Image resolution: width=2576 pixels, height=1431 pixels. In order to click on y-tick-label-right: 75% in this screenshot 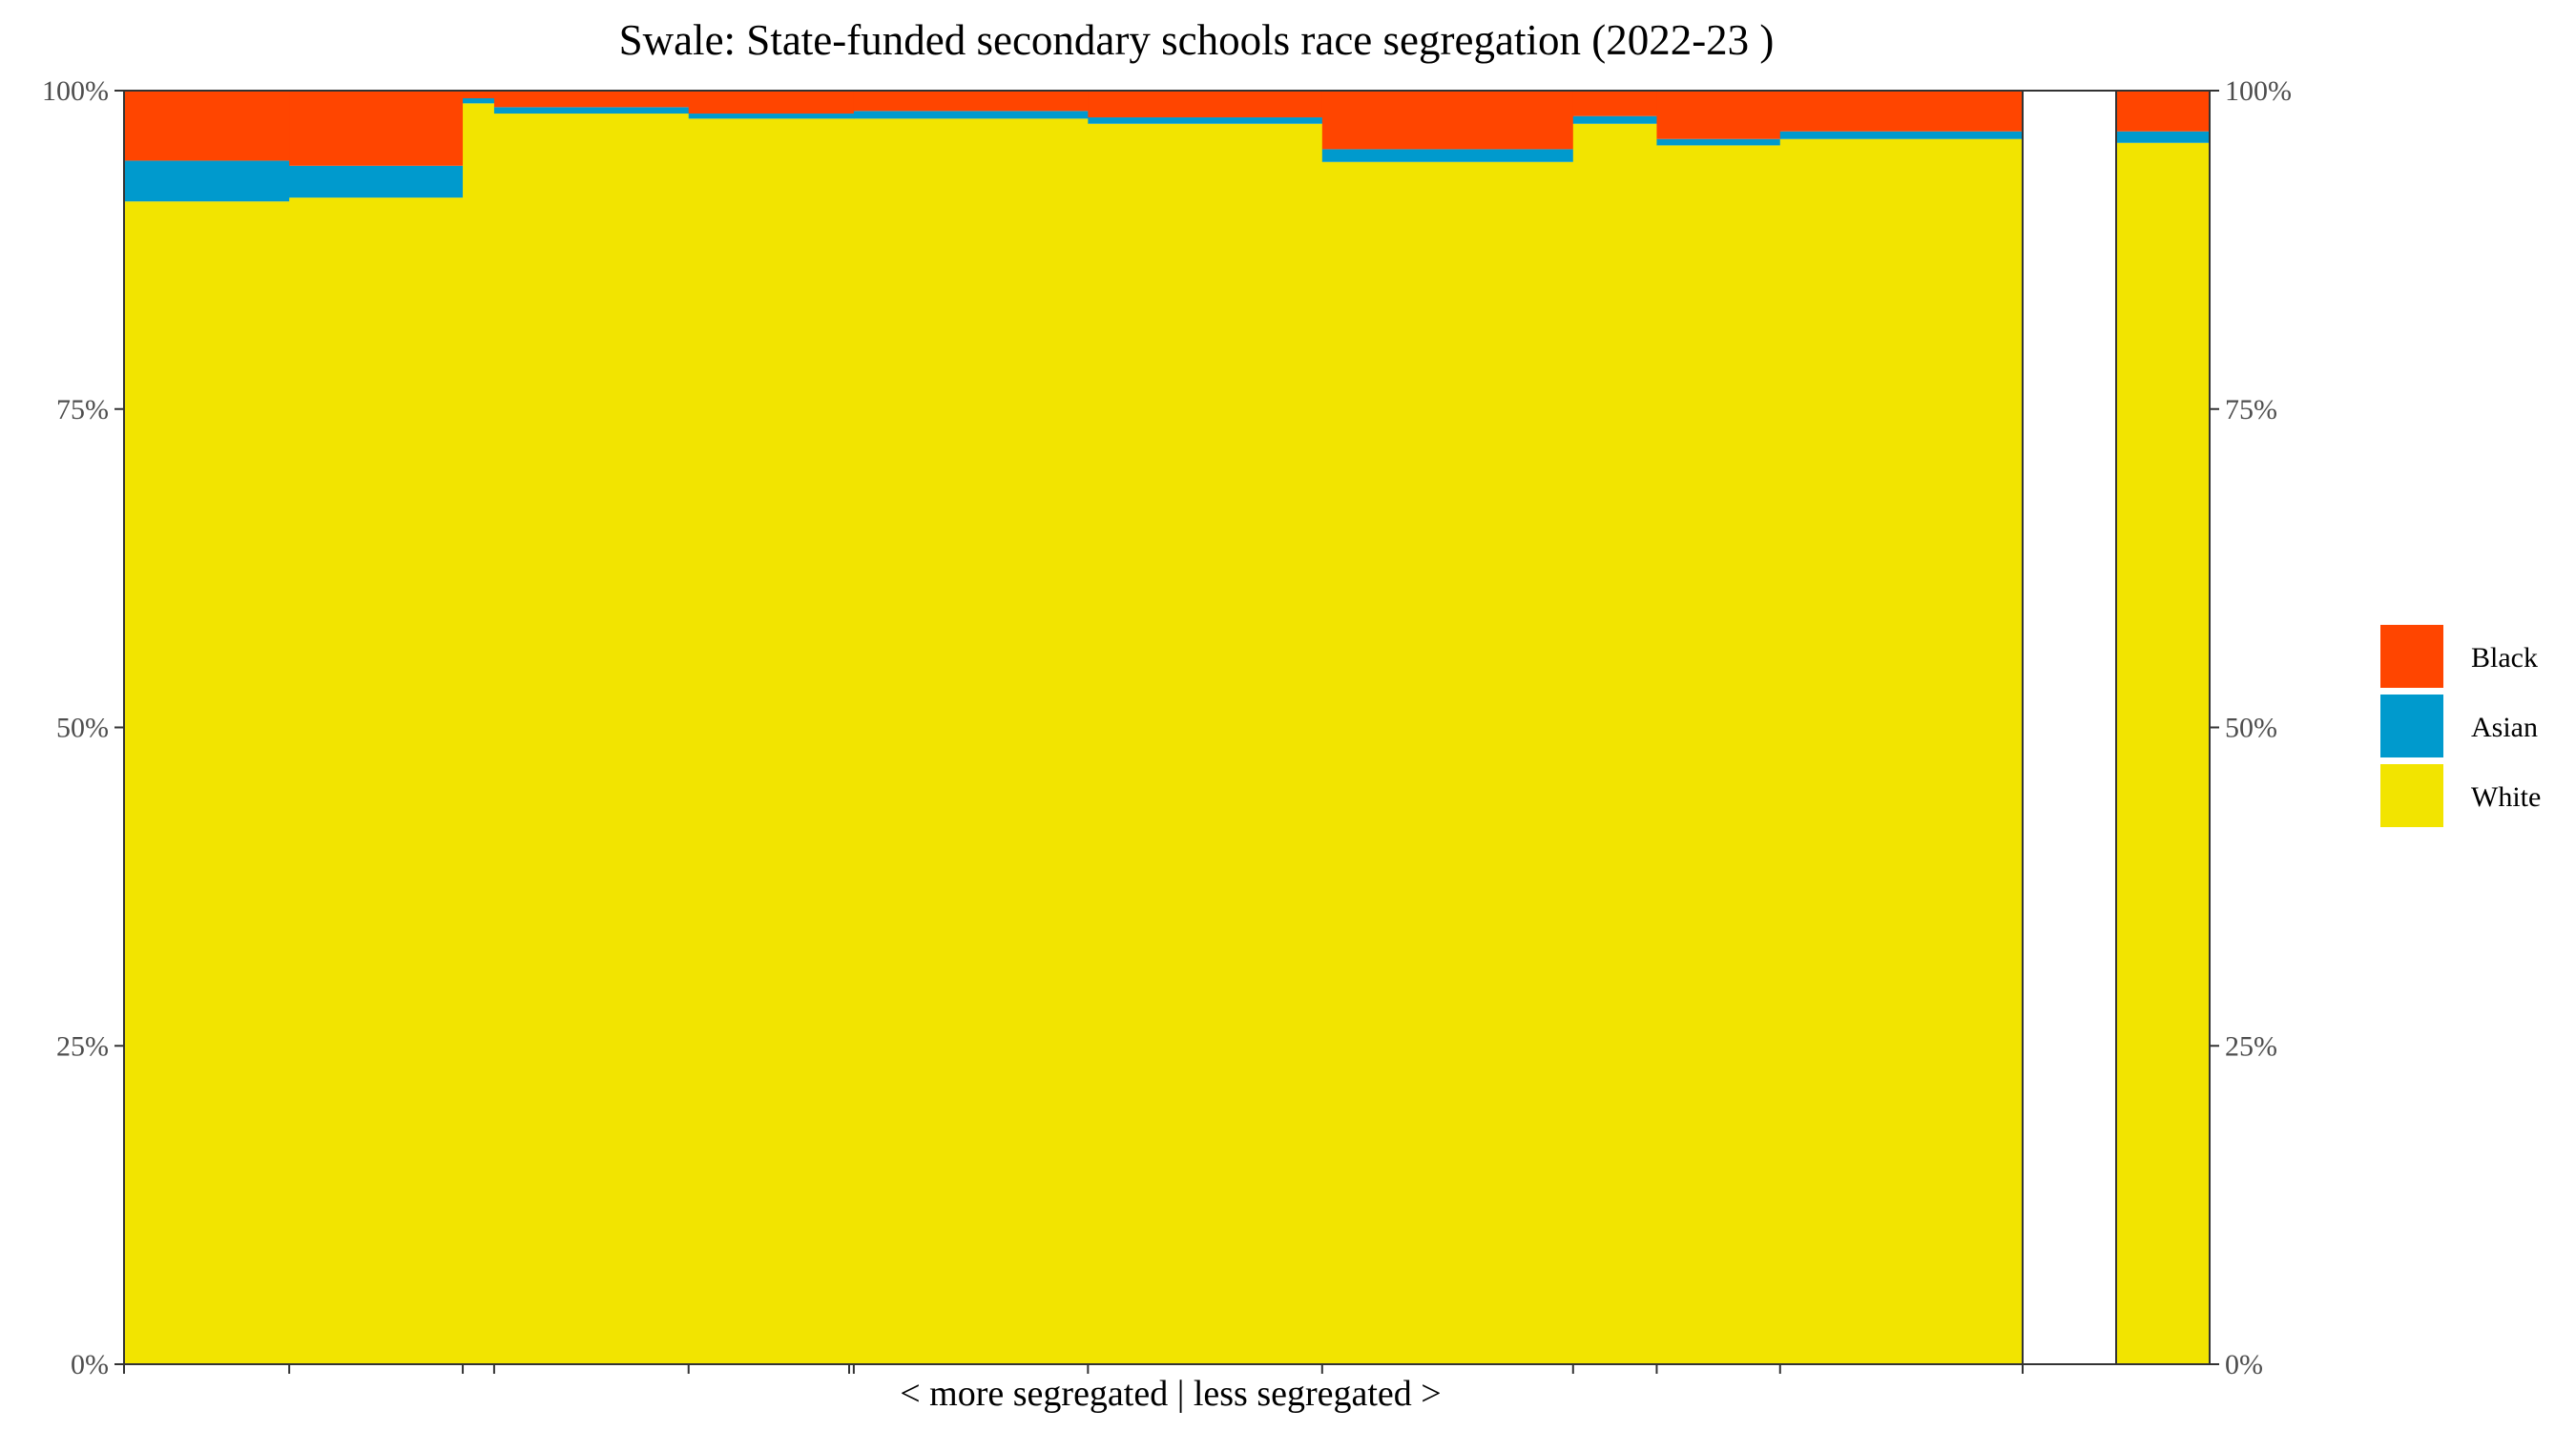, I will do `click(2251, 409)`.